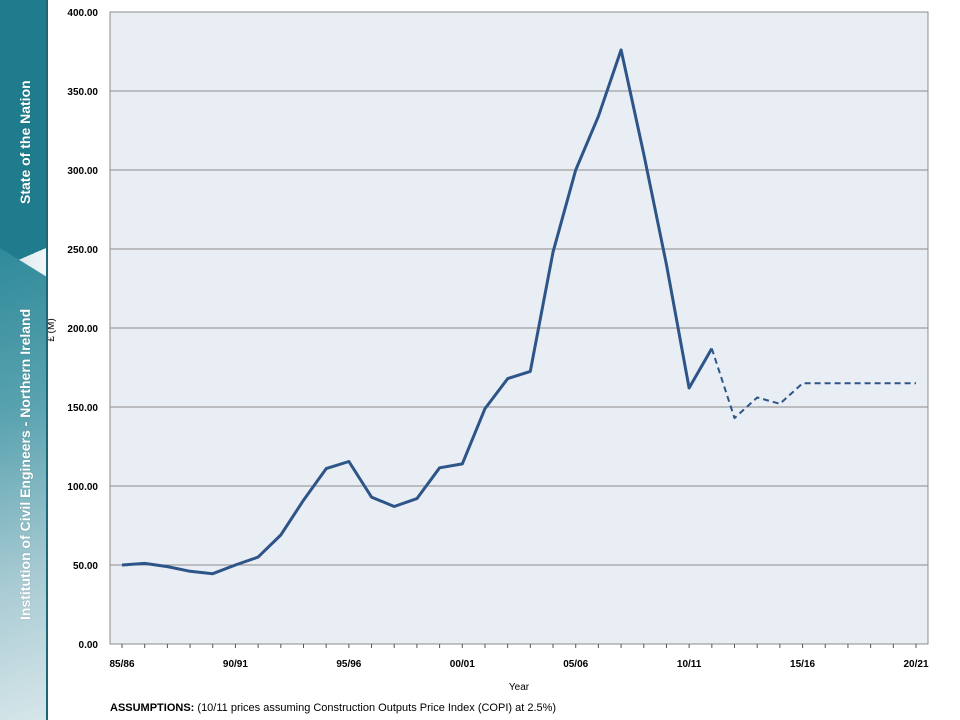  I want to click on x-tick-label: 20/21, so click(915, 664).